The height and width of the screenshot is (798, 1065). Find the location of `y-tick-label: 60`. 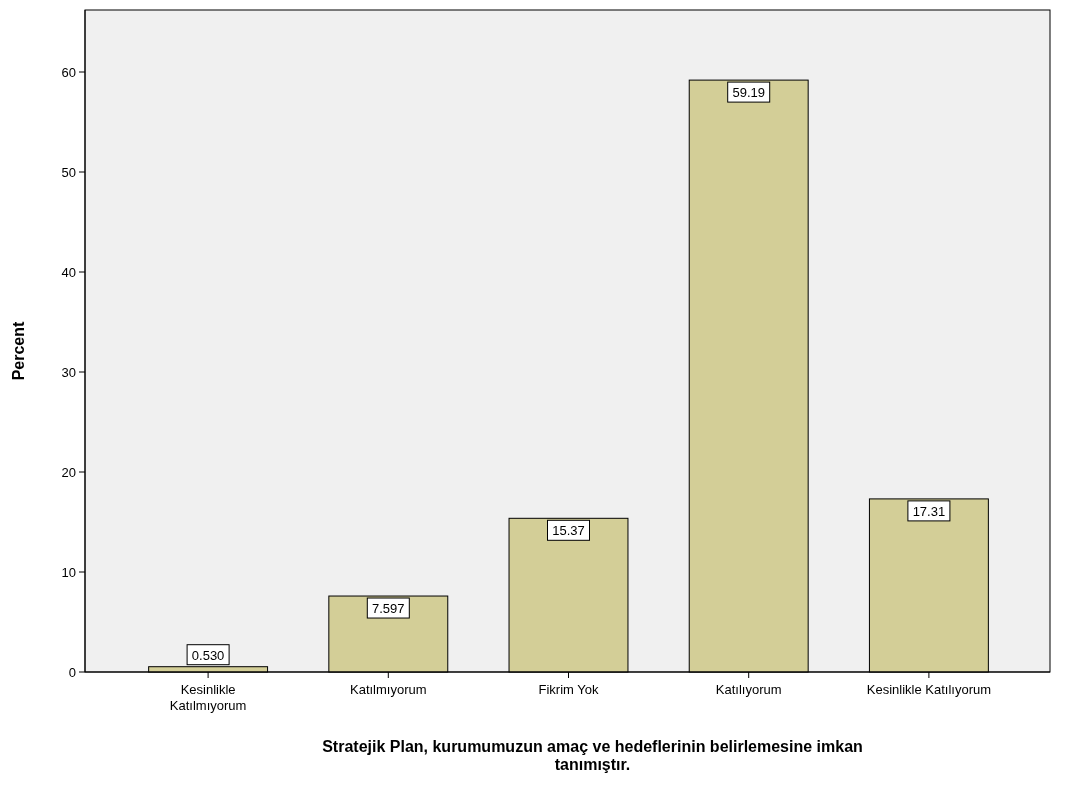

y-tick-label: 60 is located at coordinates (68, 72).